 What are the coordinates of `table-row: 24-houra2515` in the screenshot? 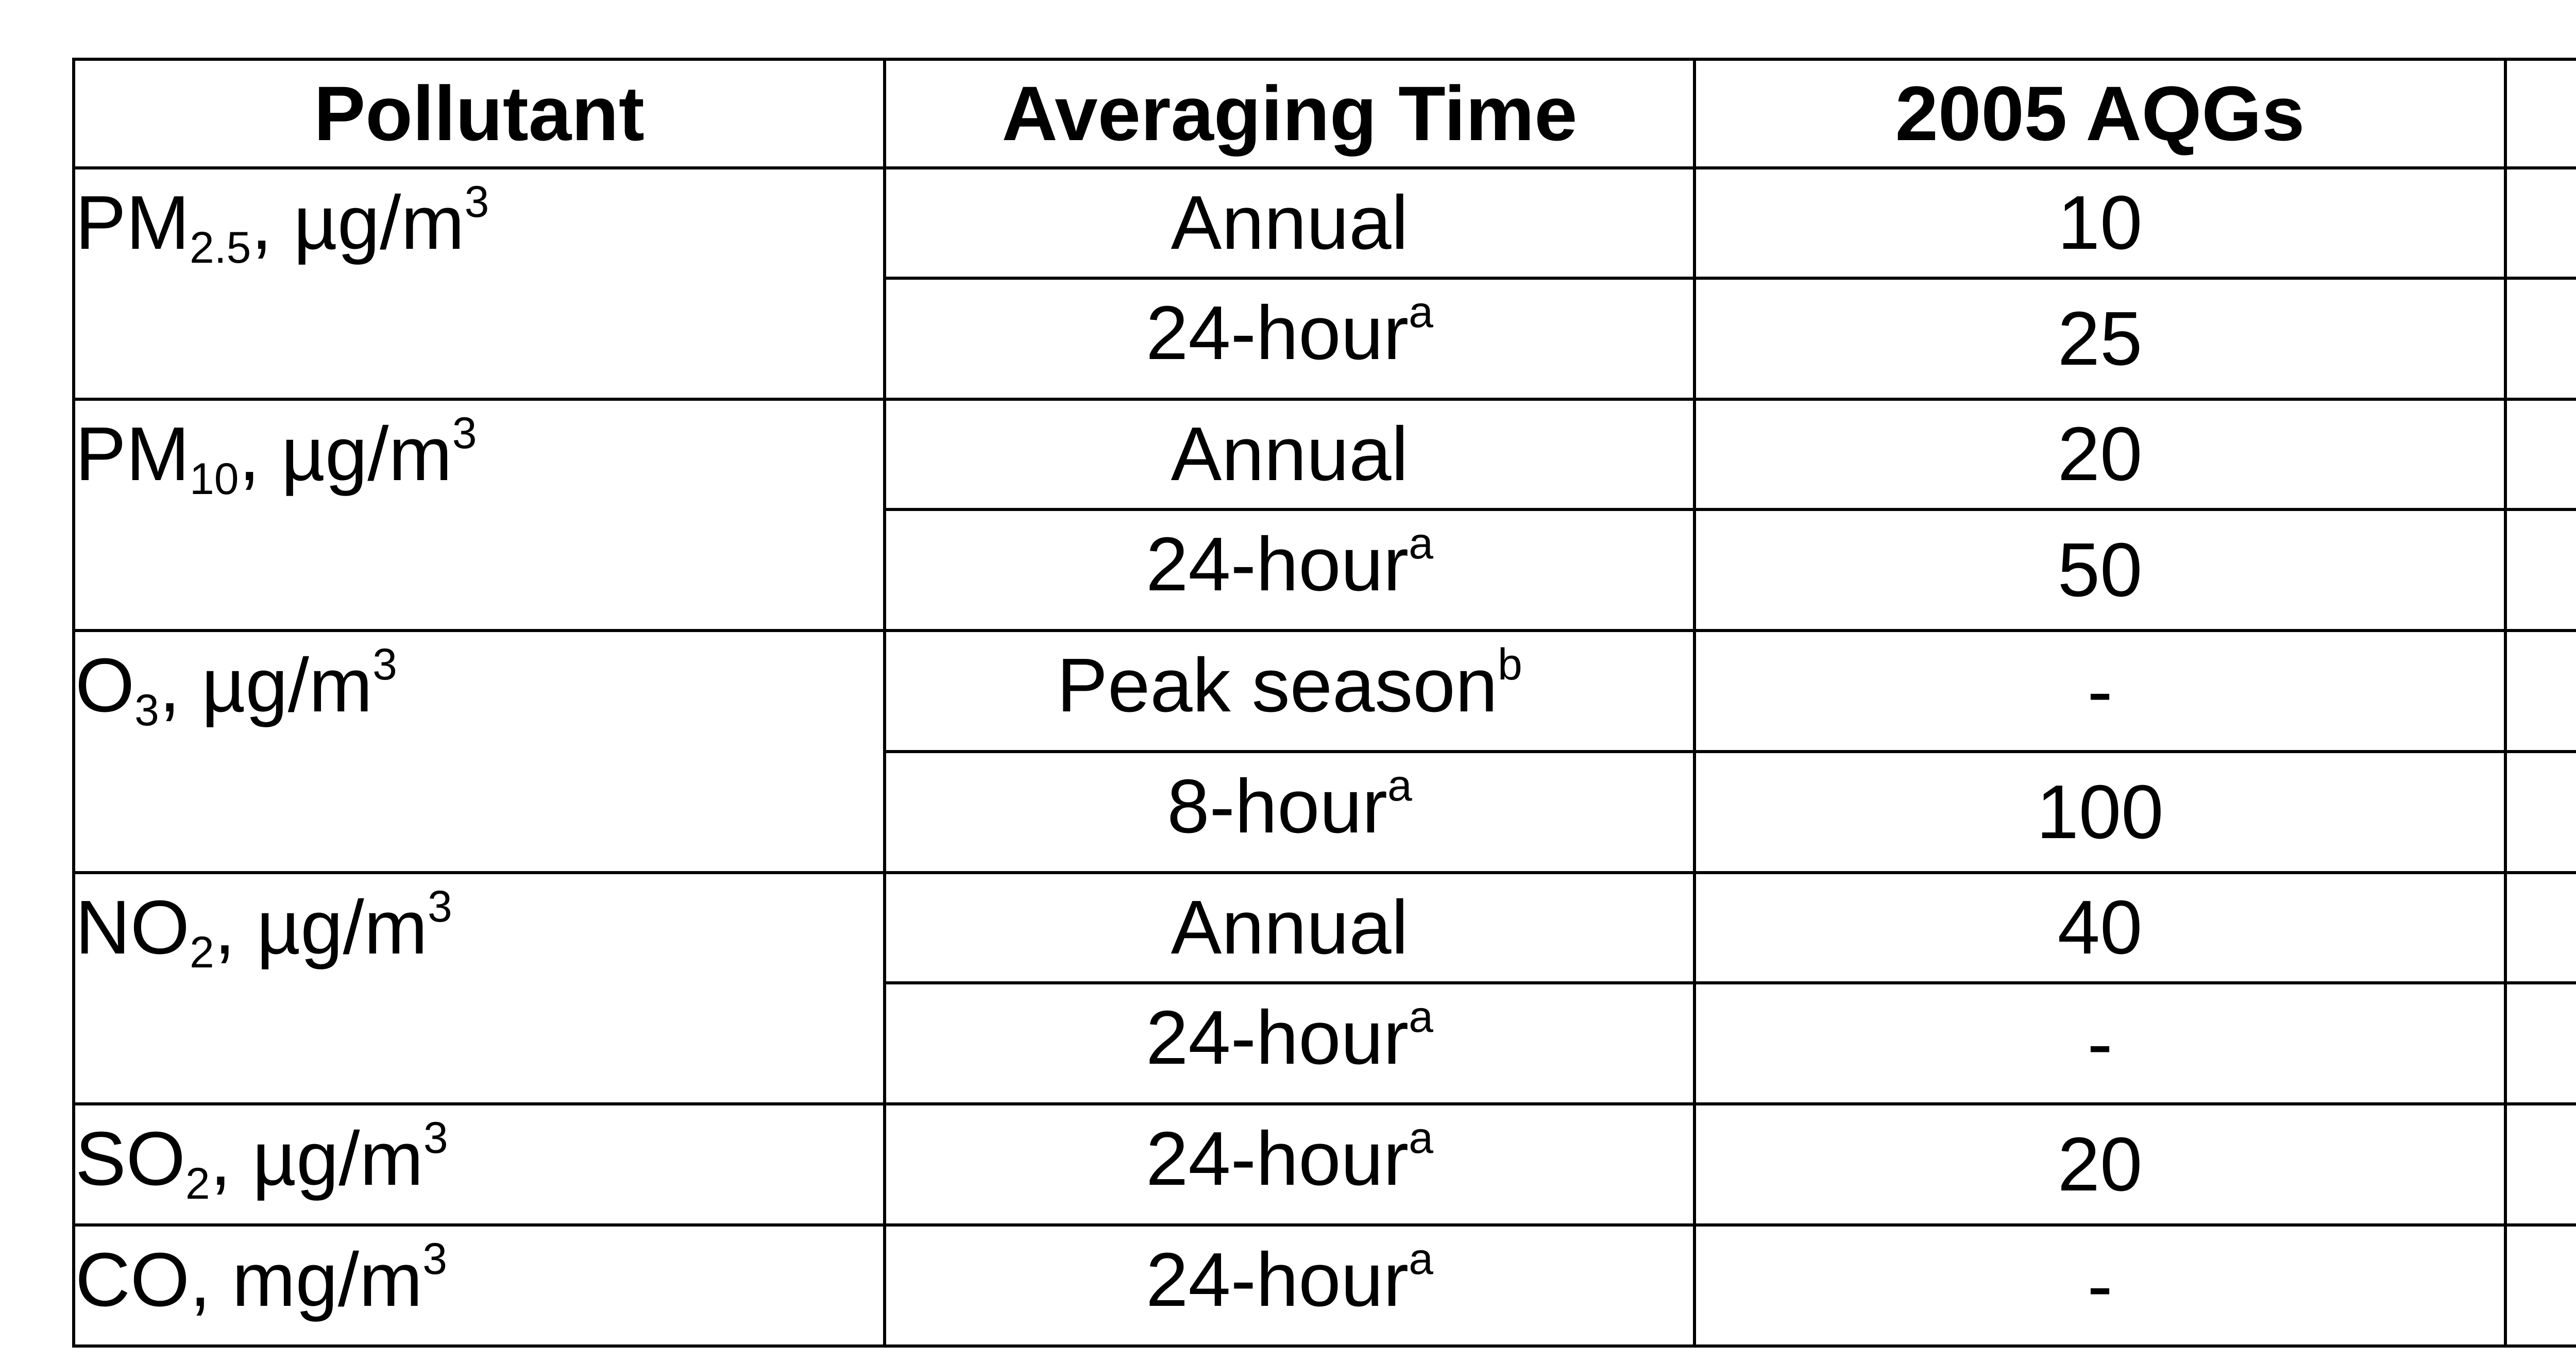 It's located at (1325, 339).